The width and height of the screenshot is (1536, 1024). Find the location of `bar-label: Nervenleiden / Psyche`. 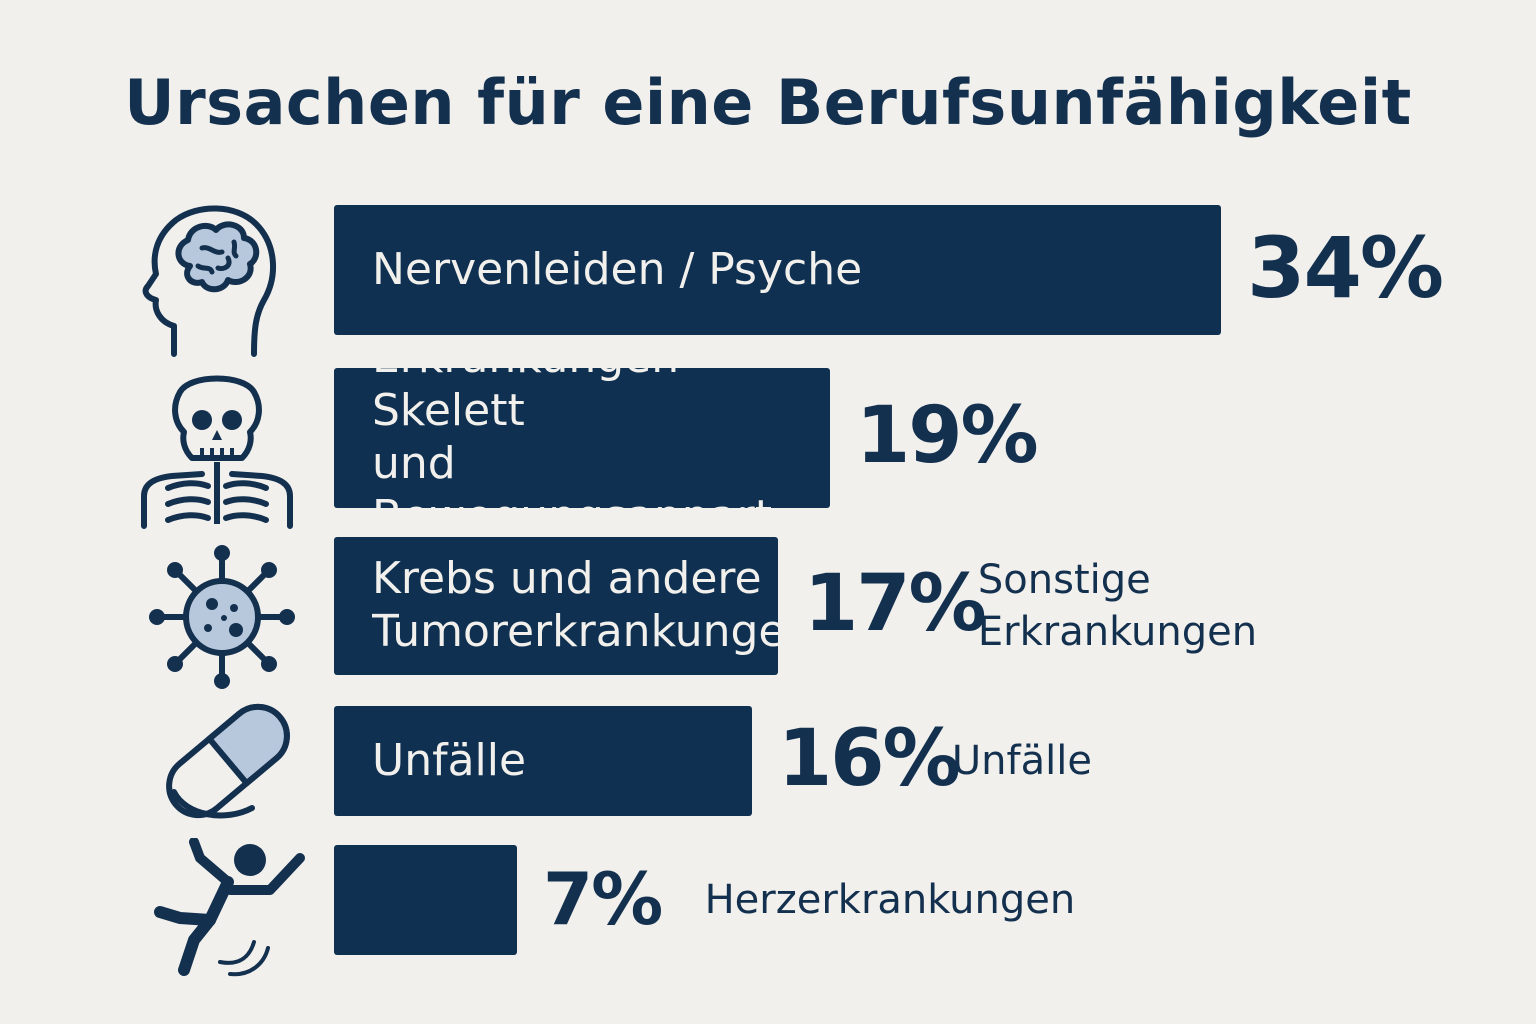

bar-label: Nervenleiden / Psyche is located at coordinates (617, 269).